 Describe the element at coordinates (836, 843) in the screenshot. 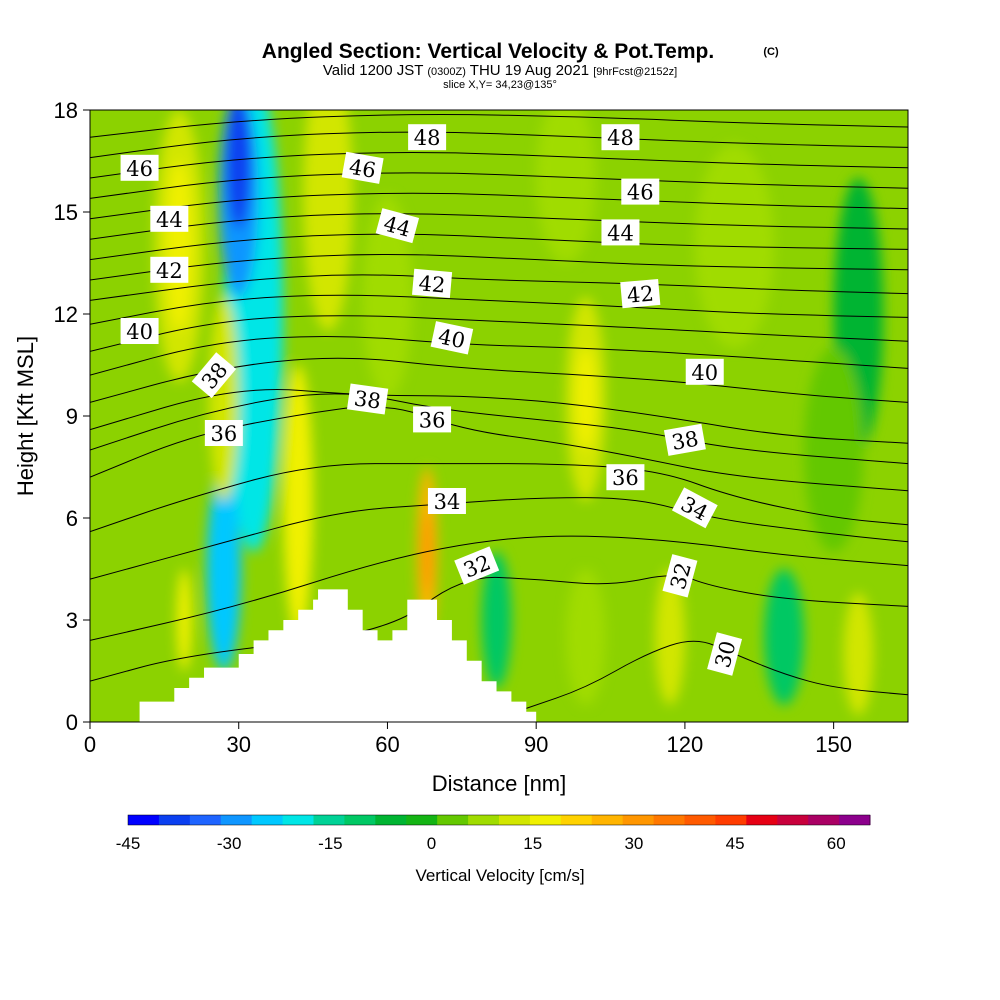

I see `colorbar-tick-label: 60` at that location.